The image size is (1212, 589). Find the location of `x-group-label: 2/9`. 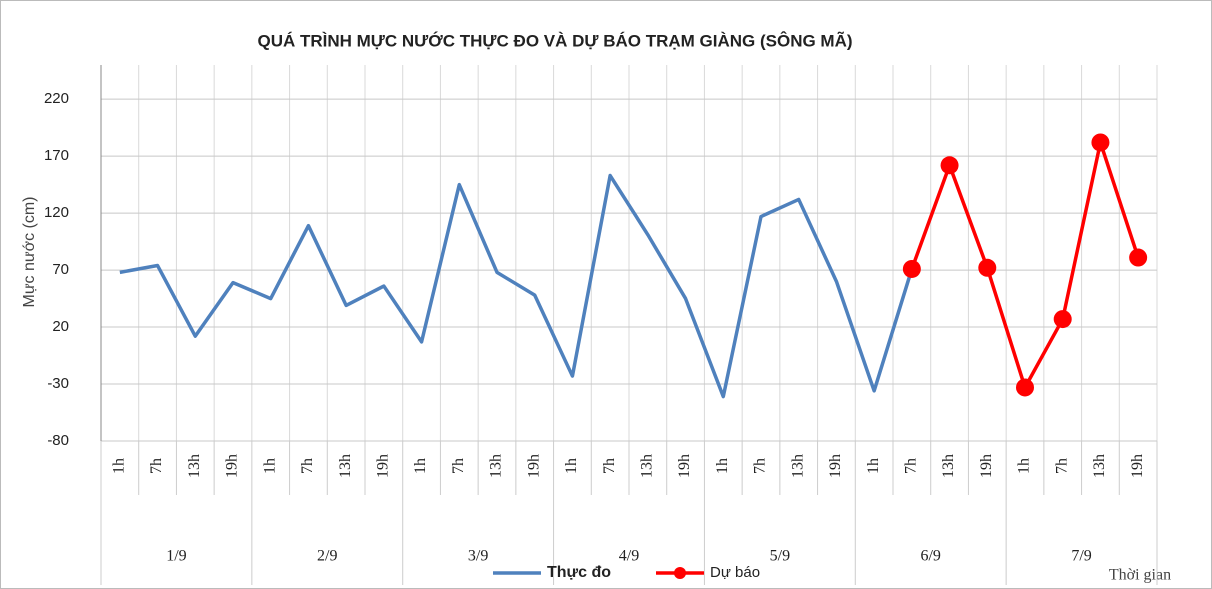

x-group-label: 2/9 is located at coordinates (327, 556).